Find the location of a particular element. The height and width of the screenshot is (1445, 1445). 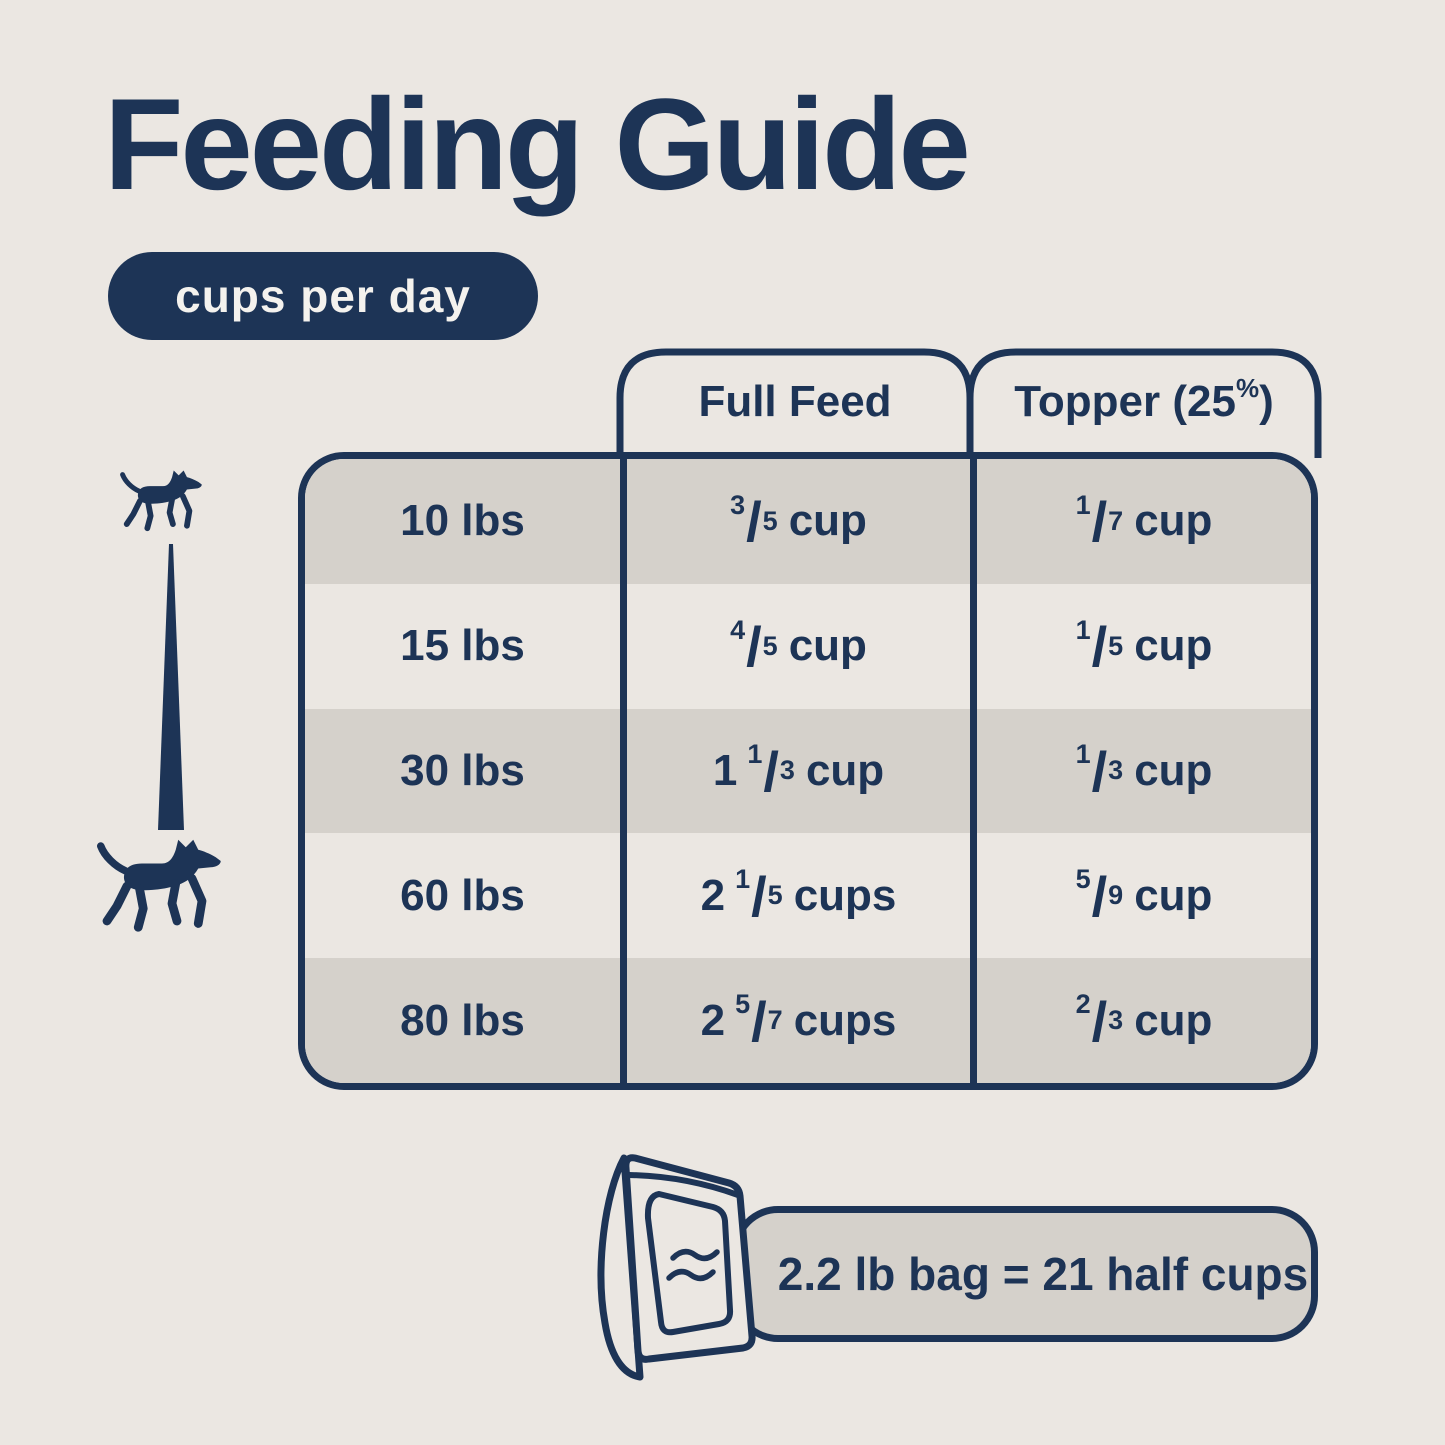

fraction-whole: 1 is located at coordinates (725, 770).